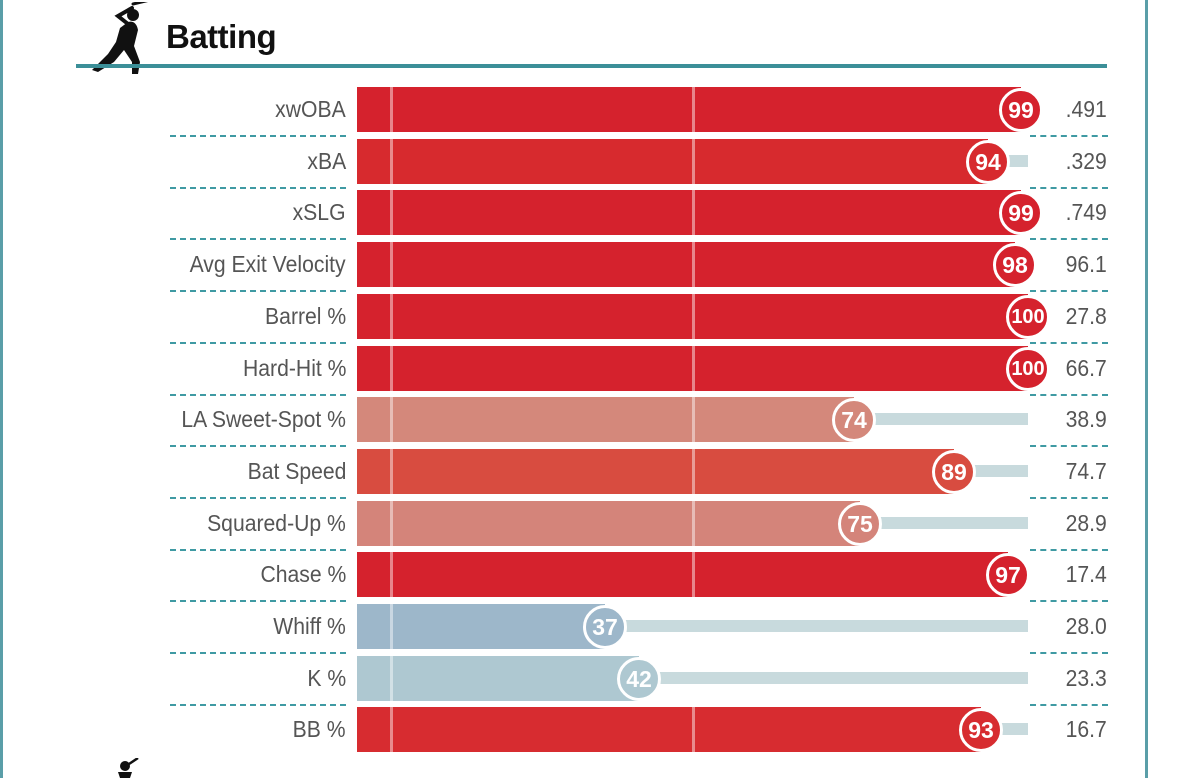 The image size is (1179, 778). I want to click on frame-left-border, so click(1, 389).